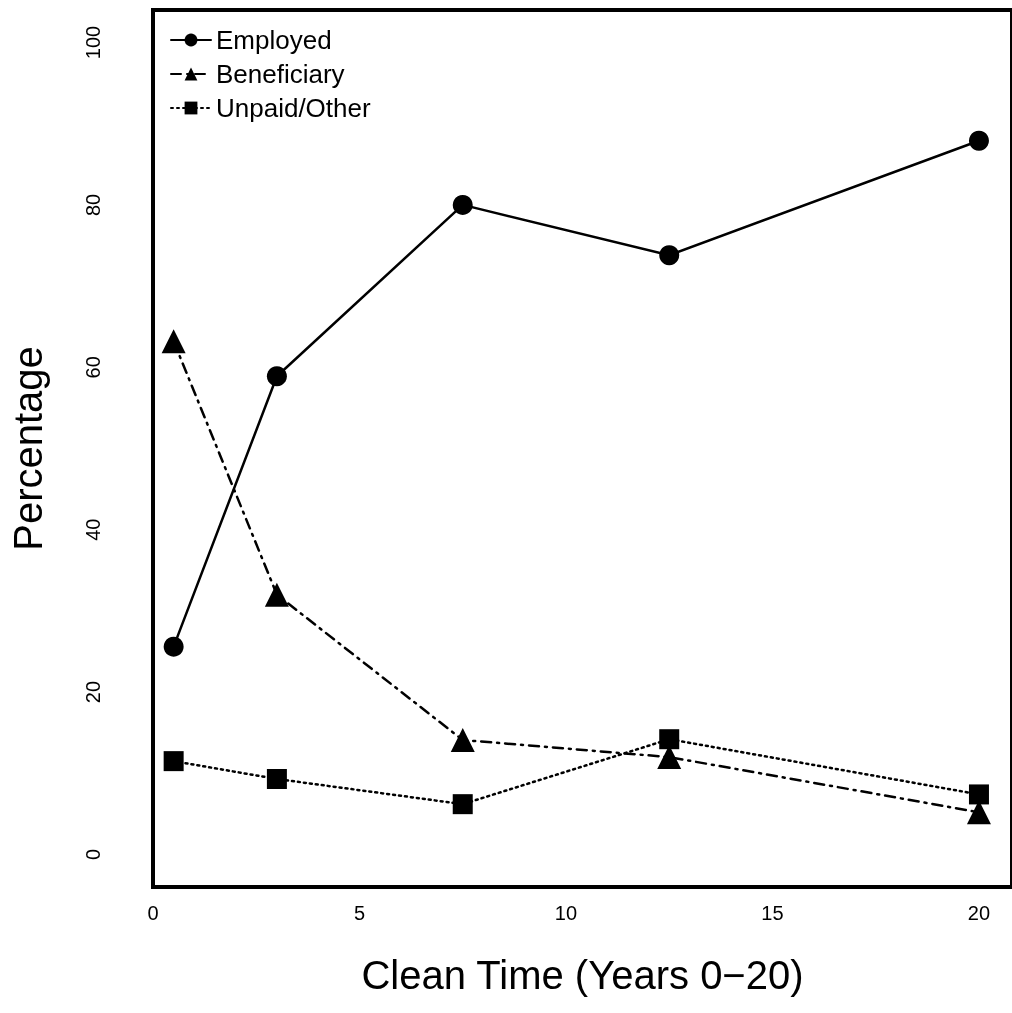  What do you see at coordinates (293, 108) in the screenshot?
I see `legend-label: Unpaid/Other` at bounding box center [293, 108].